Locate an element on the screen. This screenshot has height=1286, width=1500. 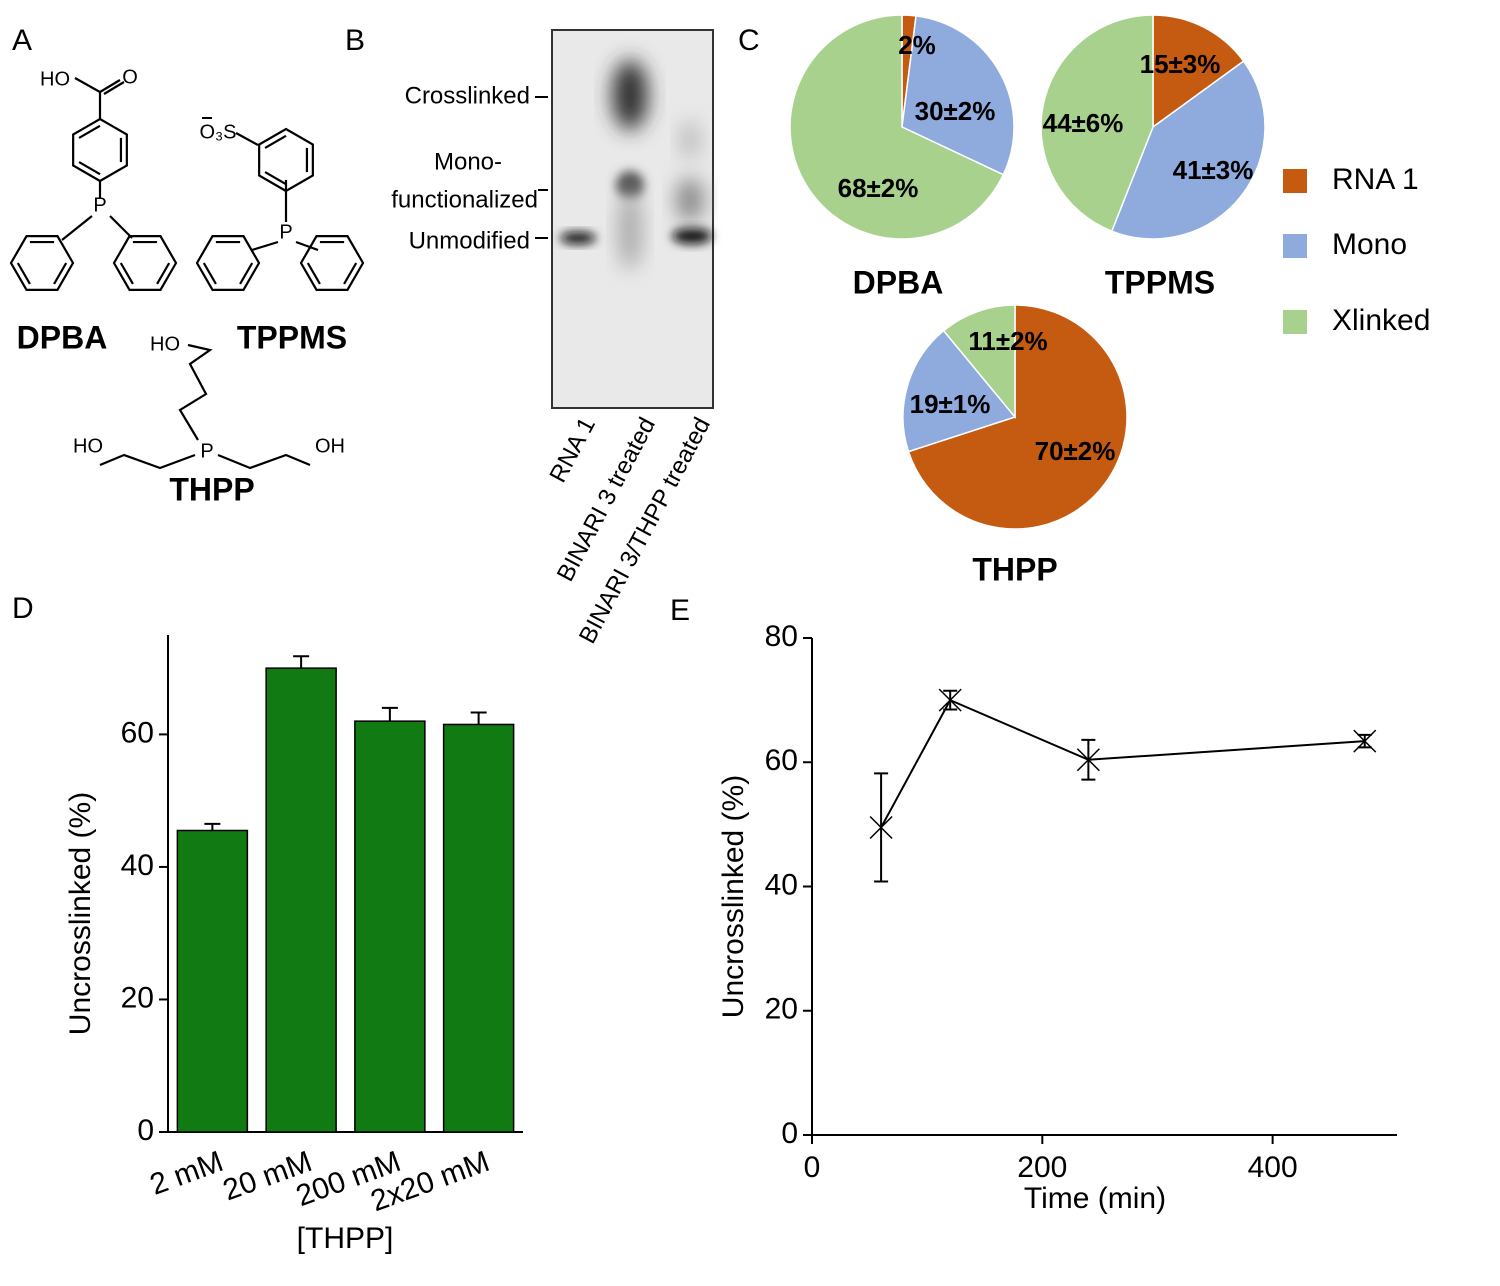
x-axis-label: Time (min) is located at coordinates (1095, 1198).